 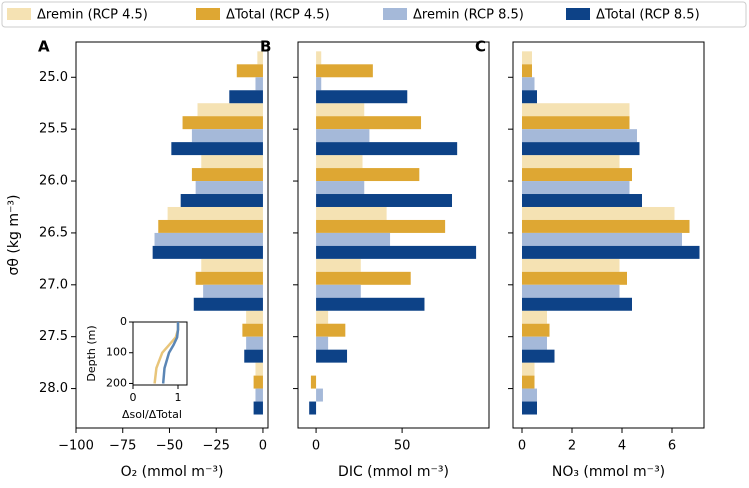 I want to click on y-tick-label: 100, so click(x=116, y=352).